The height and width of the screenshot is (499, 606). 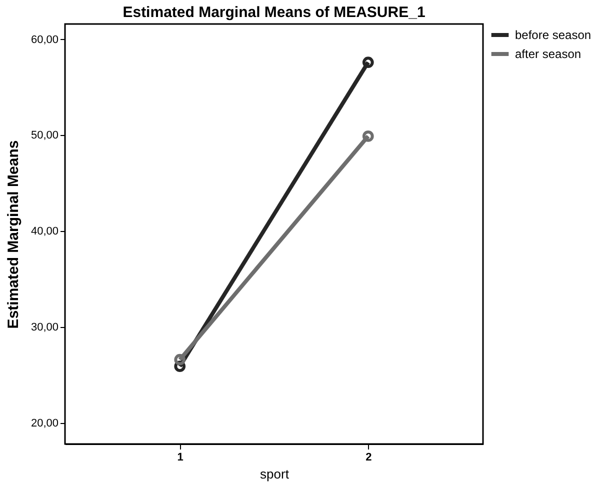 What do you see at coordinates (369, 458) in the screenshot?
I see `x-tick-label: 2` at bounding box center [369, 458].